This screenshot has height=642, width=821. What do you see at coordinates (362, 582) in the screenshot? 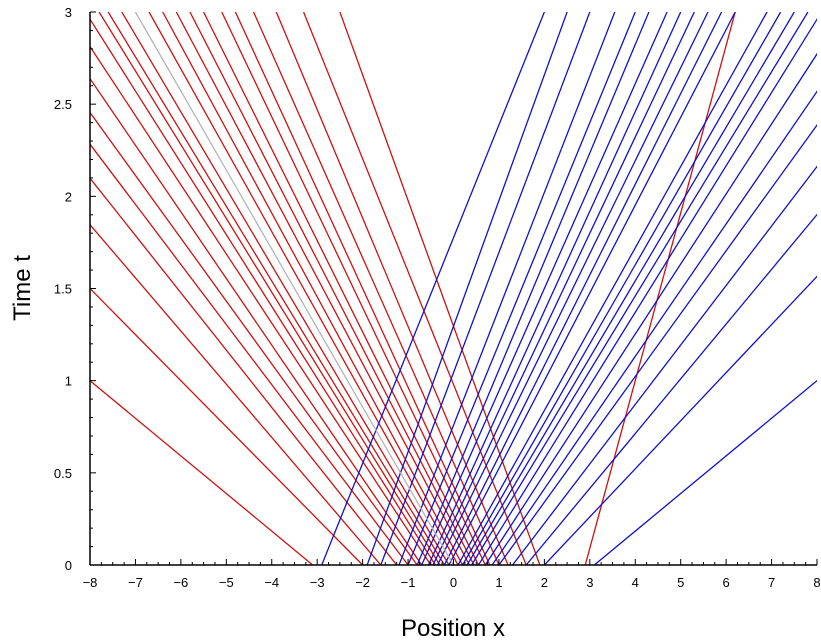
I see `x-tick-label: −2` at bounding box center [362, 582].